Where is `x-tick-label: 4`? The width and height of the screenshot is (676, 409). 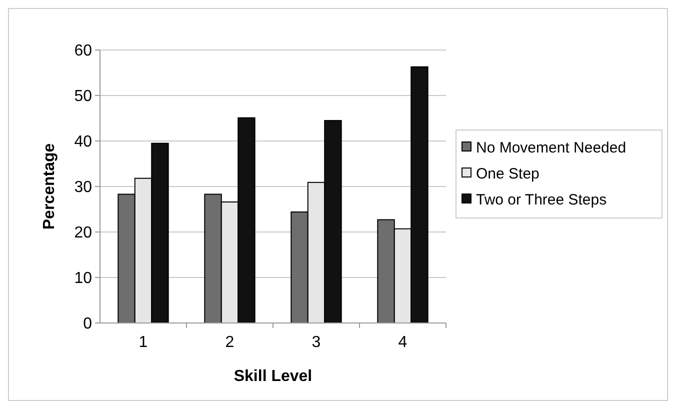 x-tick-label: 4 is located at coordinates (403, 342).